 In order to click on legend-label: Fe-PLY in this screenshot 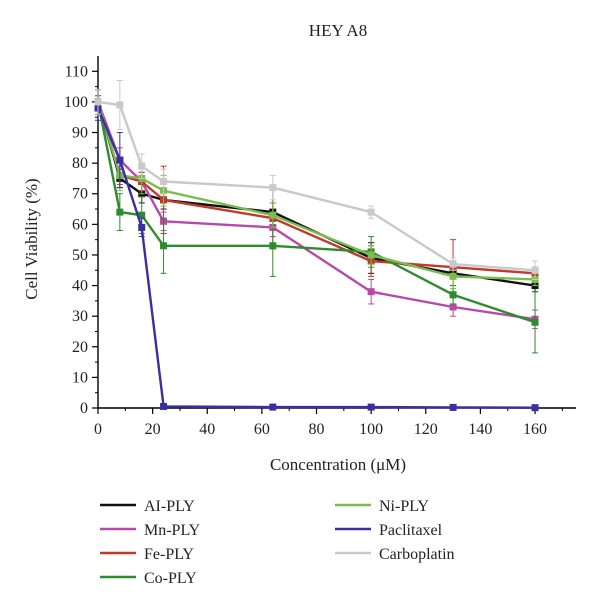, I will do `click(169, 554)`.